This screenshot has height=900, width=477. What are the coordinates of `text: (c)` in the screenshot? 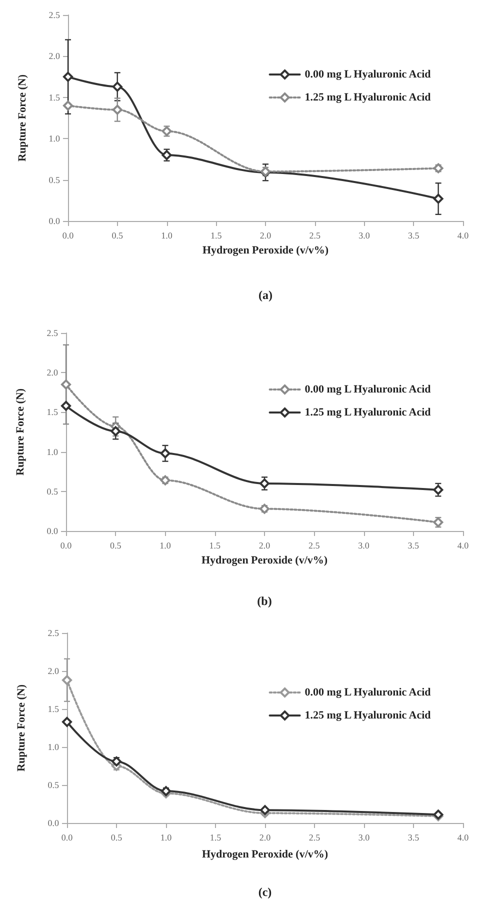 It's located at (265, 892).